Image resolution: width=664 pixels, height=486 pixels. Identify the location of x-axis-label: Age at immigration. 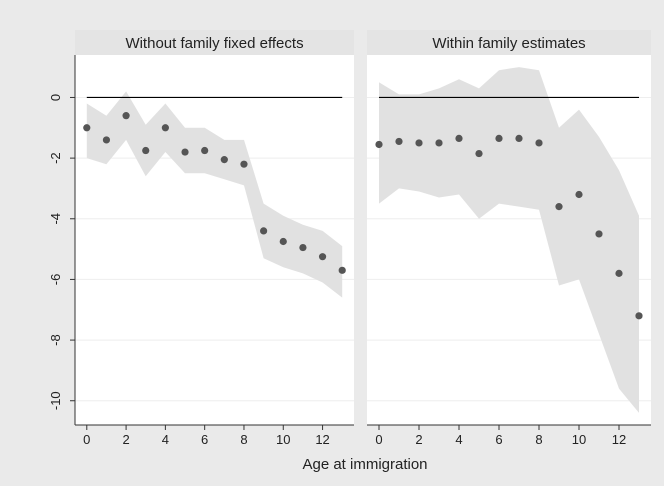
(364, 464).